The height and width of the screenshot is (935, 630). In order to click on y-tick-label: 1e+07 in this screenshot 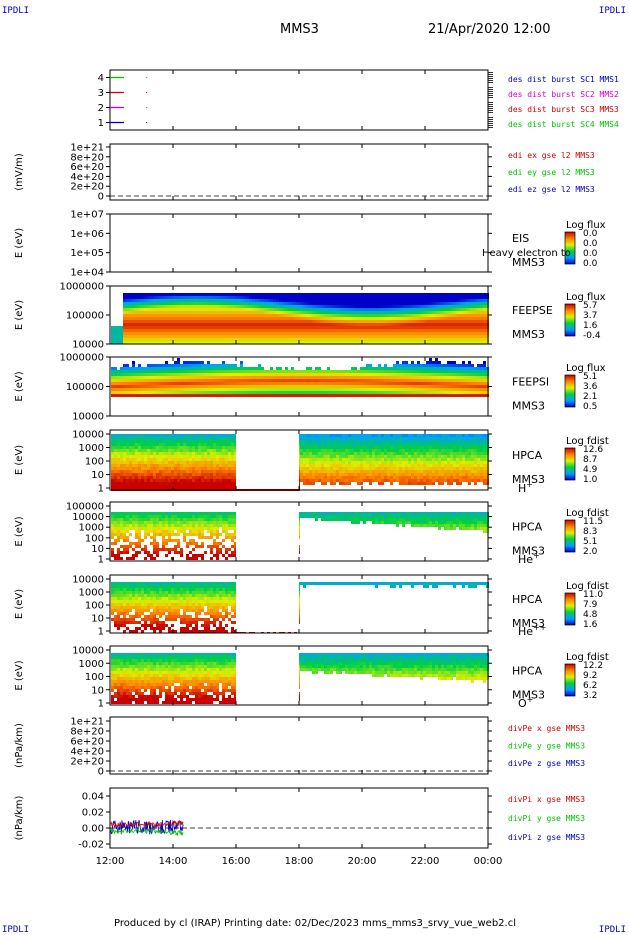, I will do `click(87, 215)`.